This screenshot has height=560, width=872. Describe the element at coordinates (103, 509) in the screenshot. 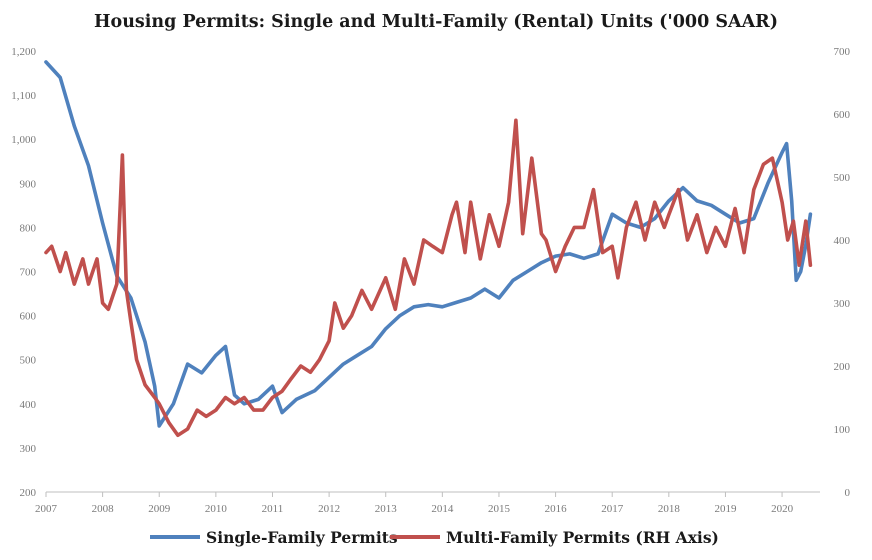

I see `x-tick-label: 2008` at that location.